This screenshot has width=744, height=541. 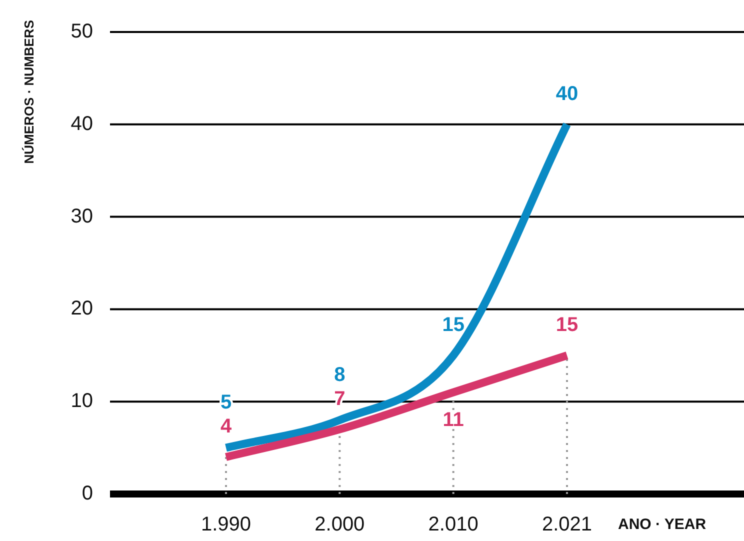 What do you see at coordinates (453, 525) in the screenshot?
I see `x-tick-label: 2.010` at bounding box center [453, 525].